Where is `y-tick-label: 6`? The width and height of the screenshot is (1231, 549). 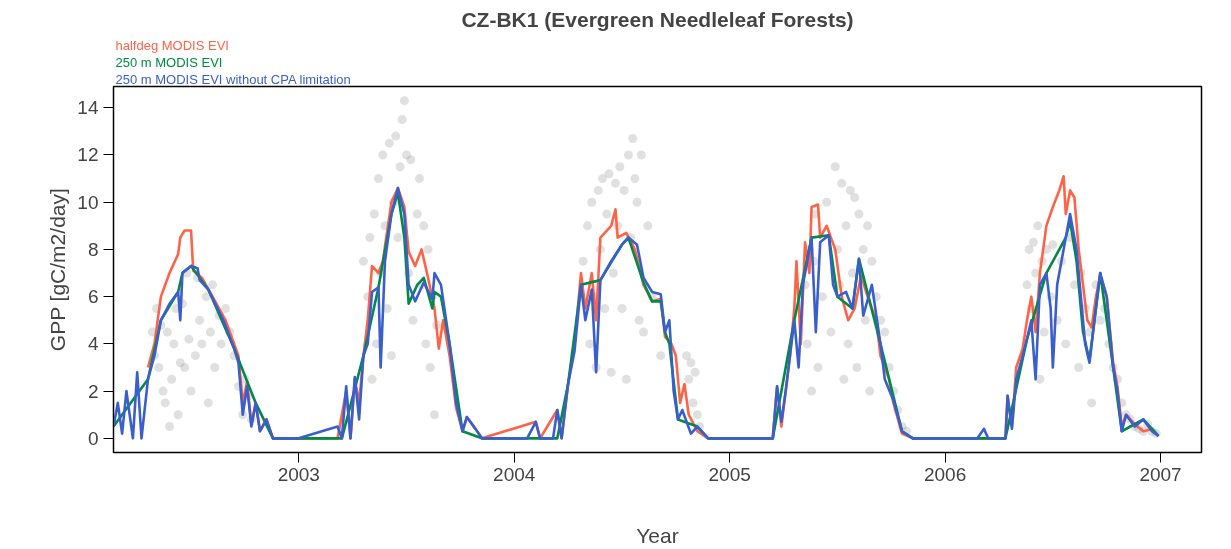
y-tick-label: 6 is located at coordinates (93, 297).